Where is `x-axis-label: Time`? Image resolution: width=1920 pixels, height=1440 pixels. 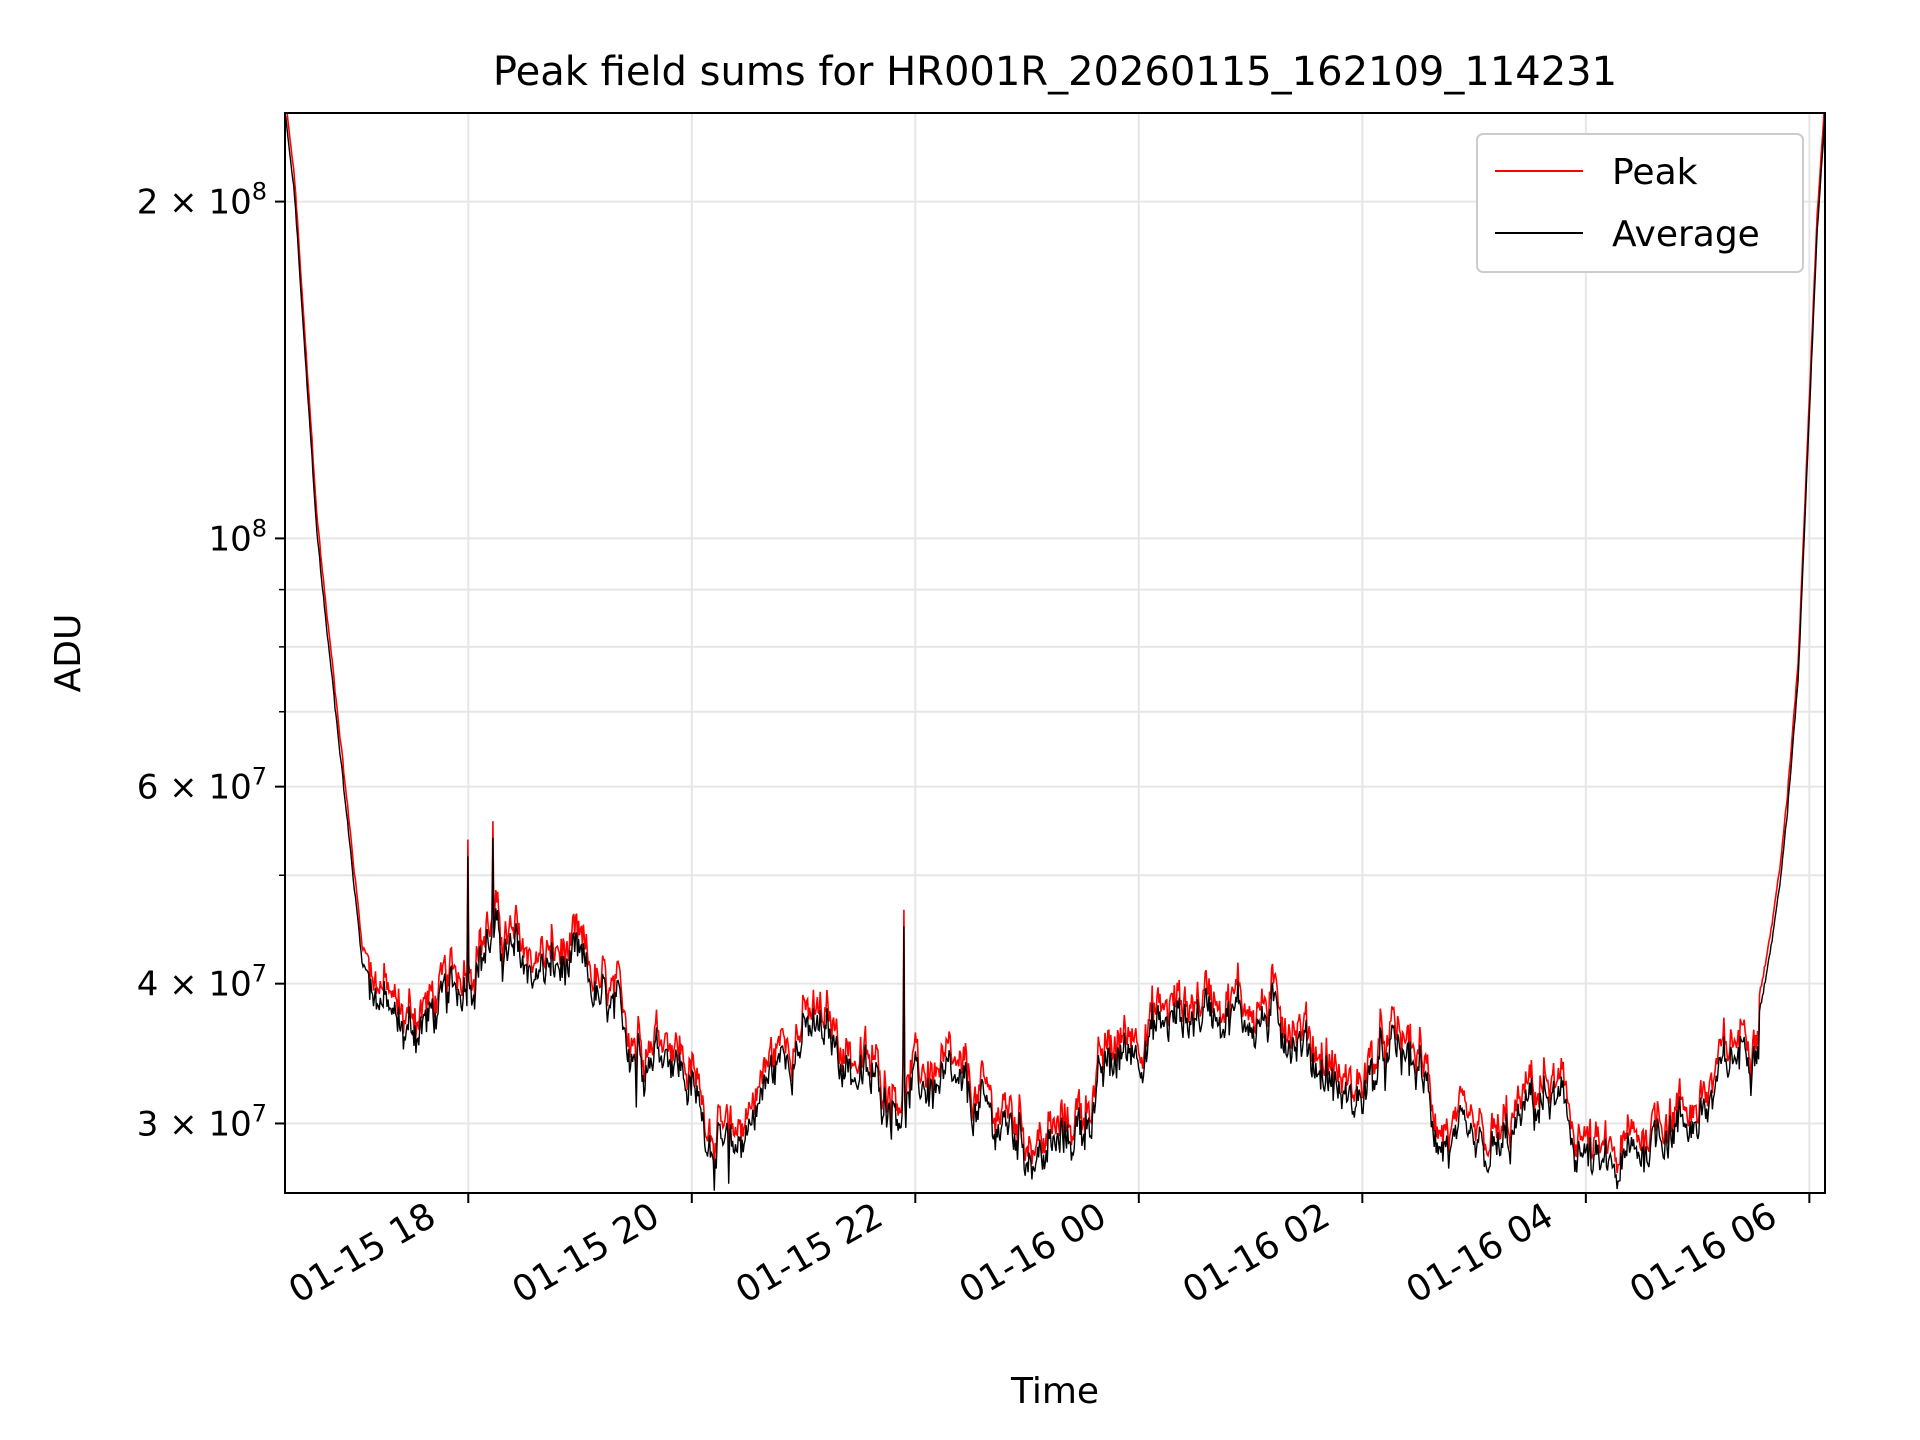 x-axis-label: Time is located at coordinates (1054, 1391).